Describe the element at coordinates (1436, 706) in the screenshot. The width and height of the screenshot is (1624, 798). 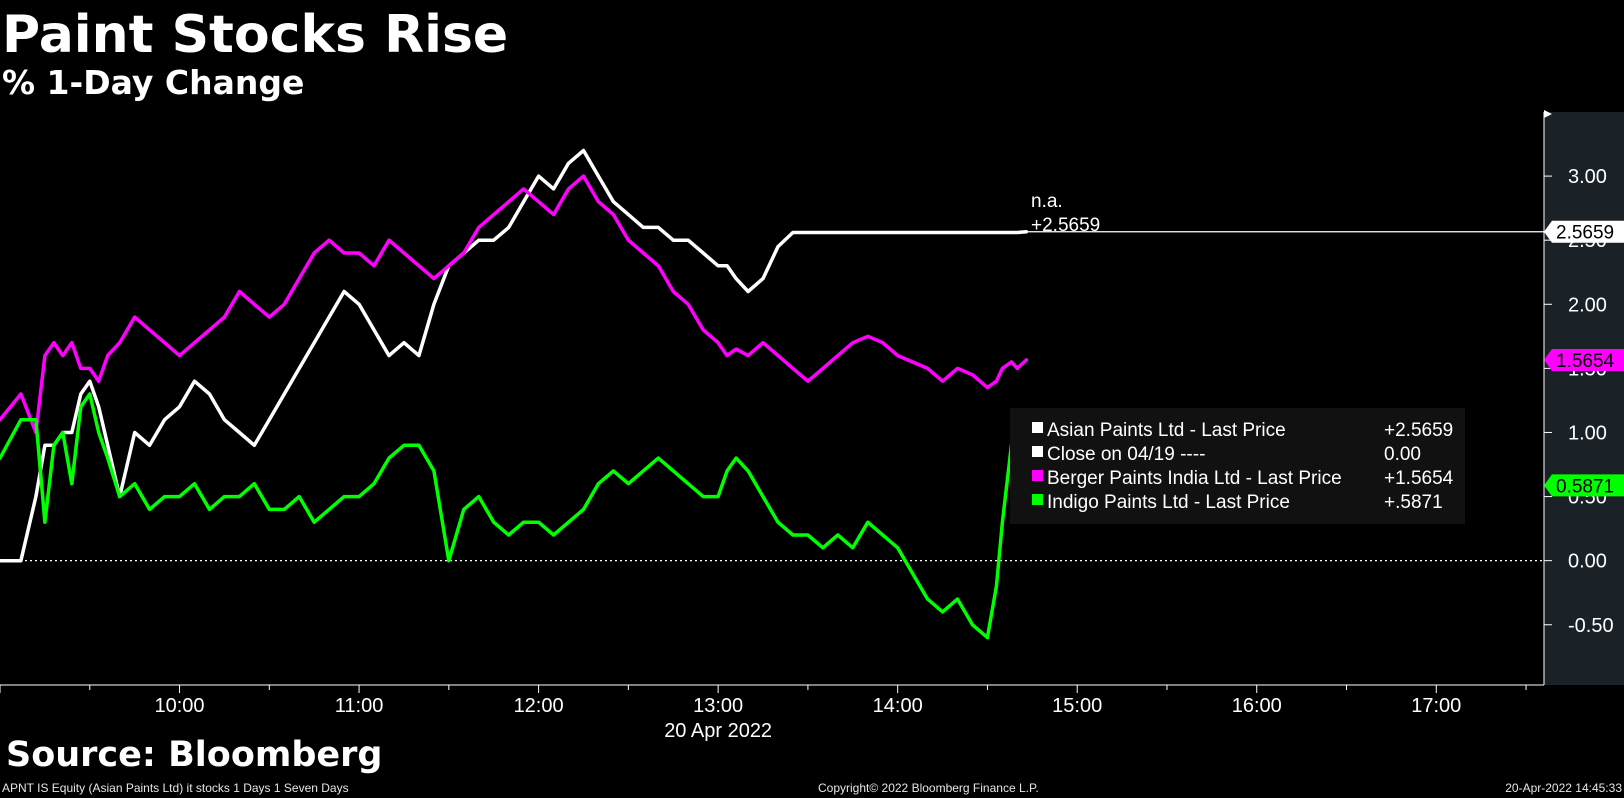
I see `x-tick-label: 17:00` at that location.